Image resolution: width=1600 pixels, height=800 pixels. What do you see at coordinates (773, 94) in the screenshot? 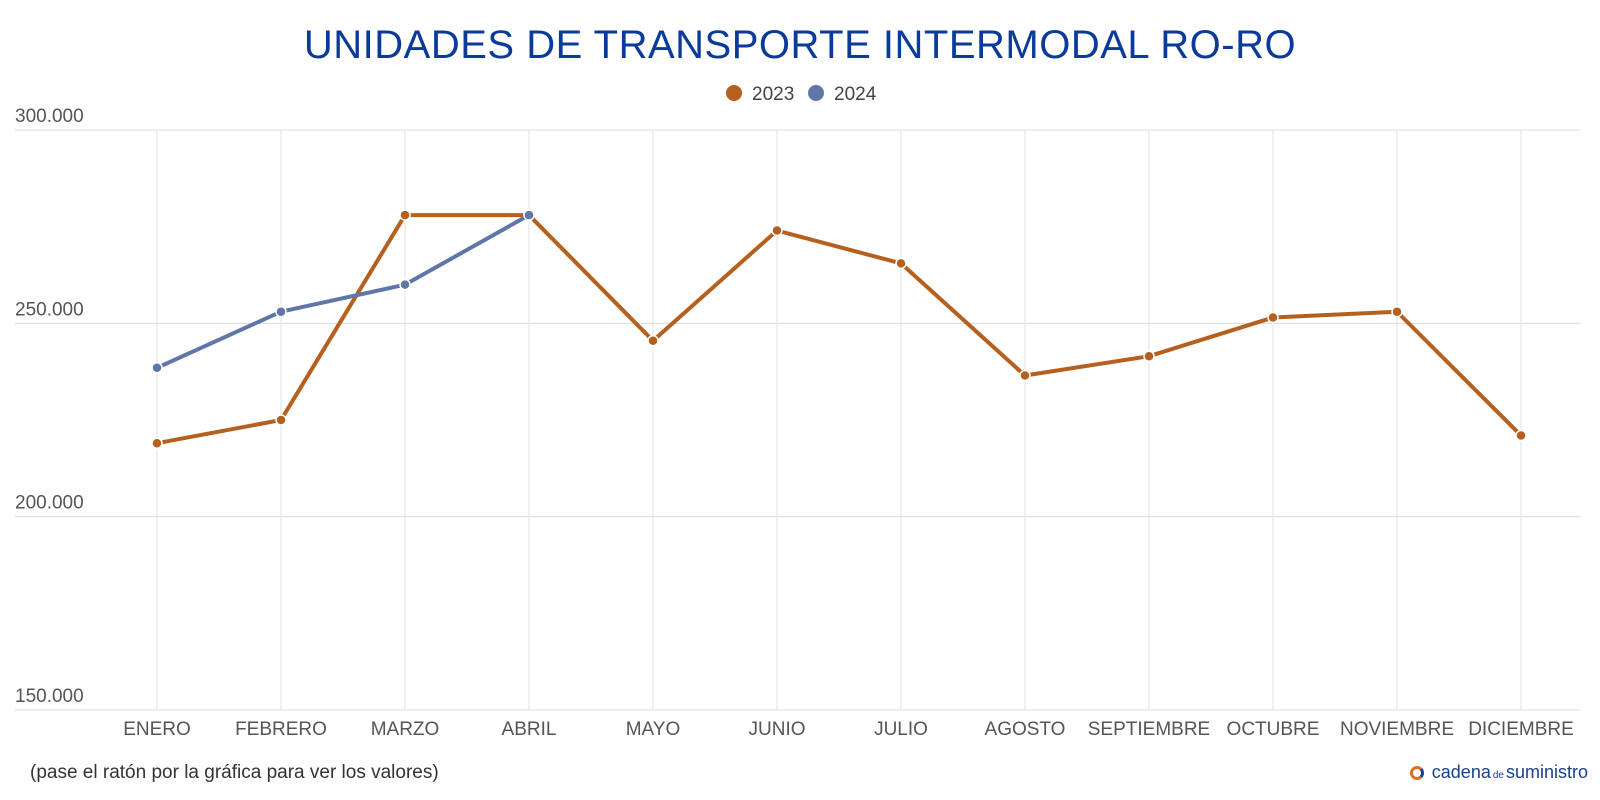
I see `legend-label-2023: 2023` at bounding box center [773, 94].